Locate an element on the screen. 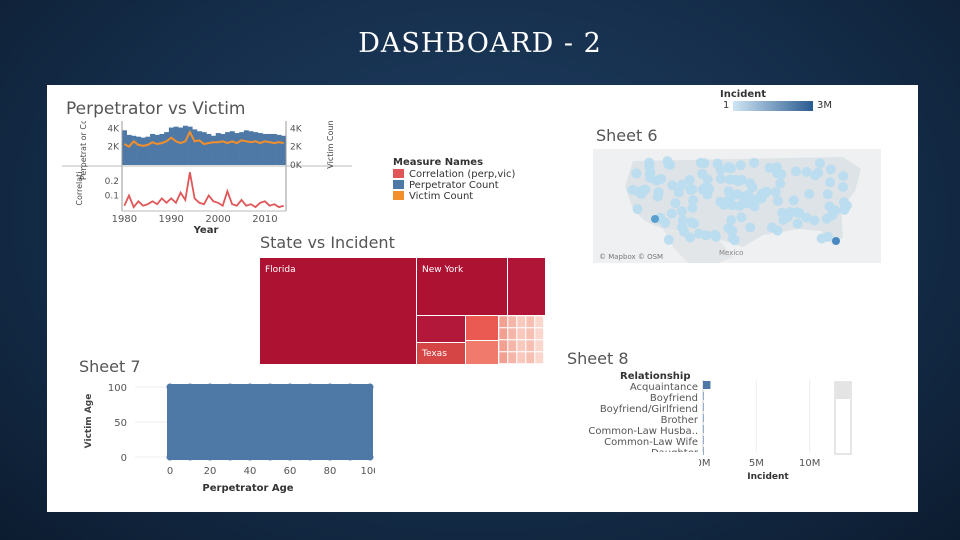 The image size is (960, 540). sheet8-xtick: 0M is located at coordinates (705, 463).